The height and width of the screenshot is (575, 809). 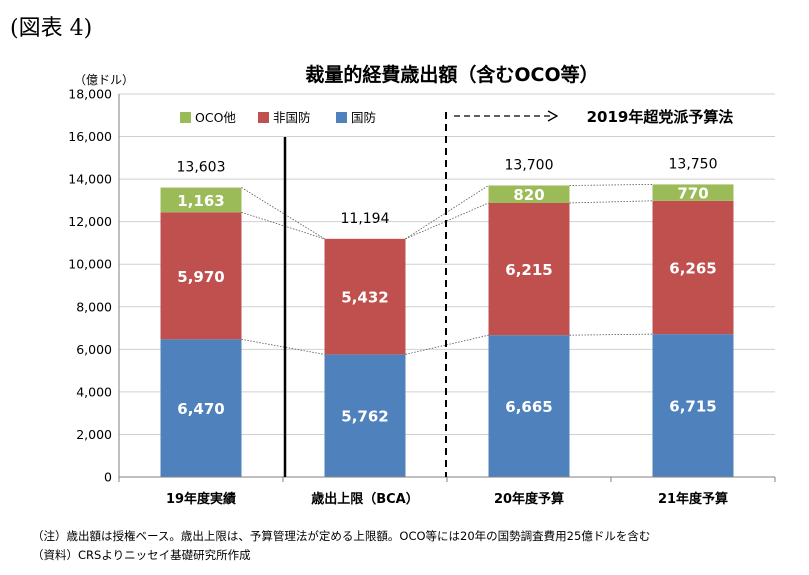 I want to click on x-category-label: 20年度予算, so click(x=529, y=499).